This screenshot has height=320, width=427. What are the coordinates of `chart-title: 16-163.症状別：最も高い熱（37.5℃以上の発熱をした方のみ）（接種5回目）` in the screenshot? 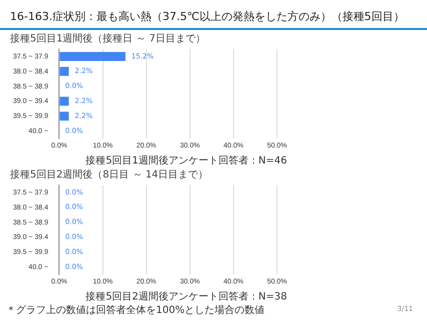 It's located at (207, 16).